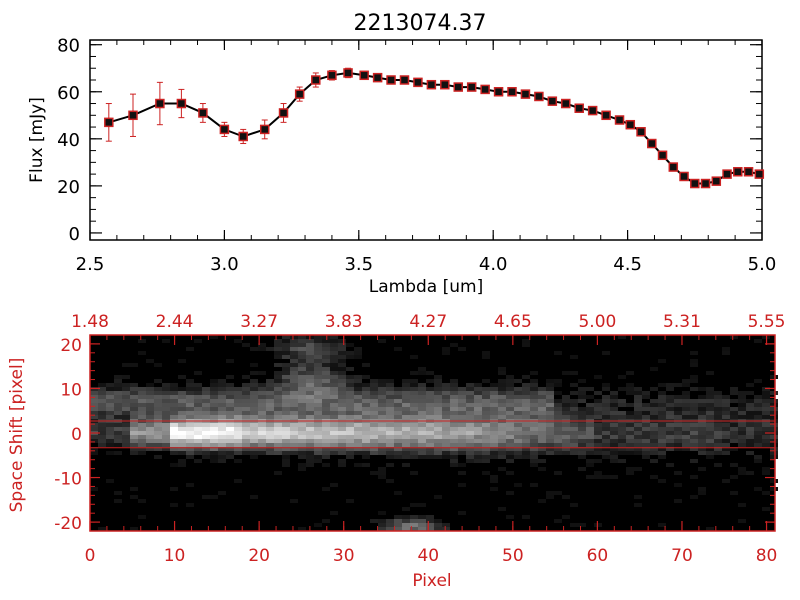 The width and height of the screenshot is (800, 600). What do you see at coordinates (344, 556) in the screenshot?
I see `image-x-tick-label: 30` at bounding box center [344, 556].